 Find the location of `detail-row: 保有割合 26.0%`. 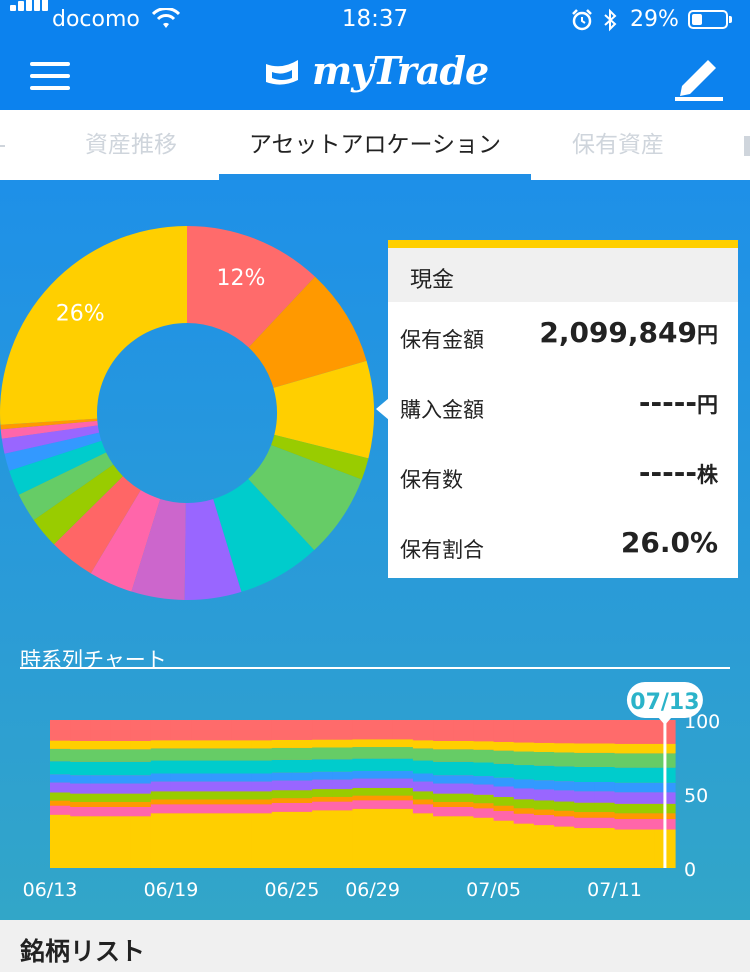

detail-row: 保有割合 26.0% is located at coordinates (563, 547).